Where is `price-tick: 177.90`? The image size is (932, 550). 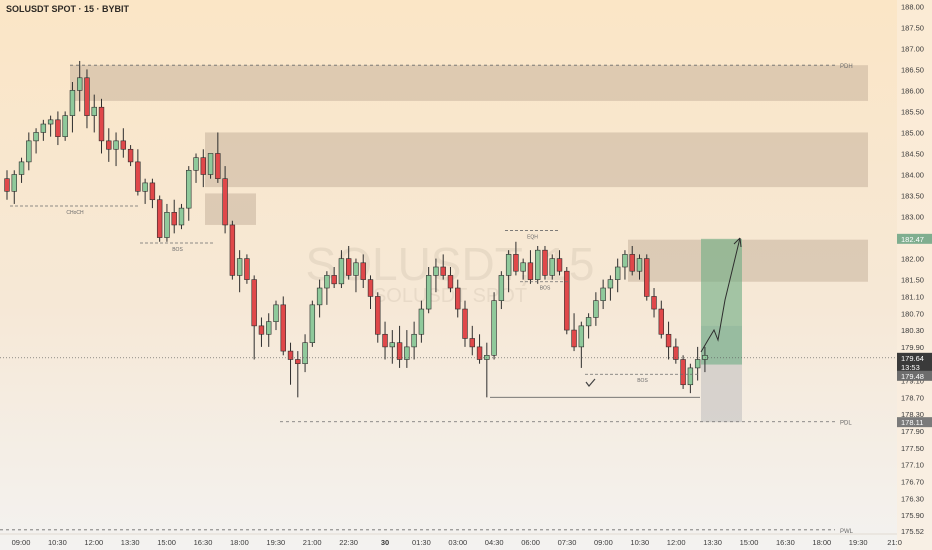 price-tick: 177.90 is located at coordinates (912, 431).